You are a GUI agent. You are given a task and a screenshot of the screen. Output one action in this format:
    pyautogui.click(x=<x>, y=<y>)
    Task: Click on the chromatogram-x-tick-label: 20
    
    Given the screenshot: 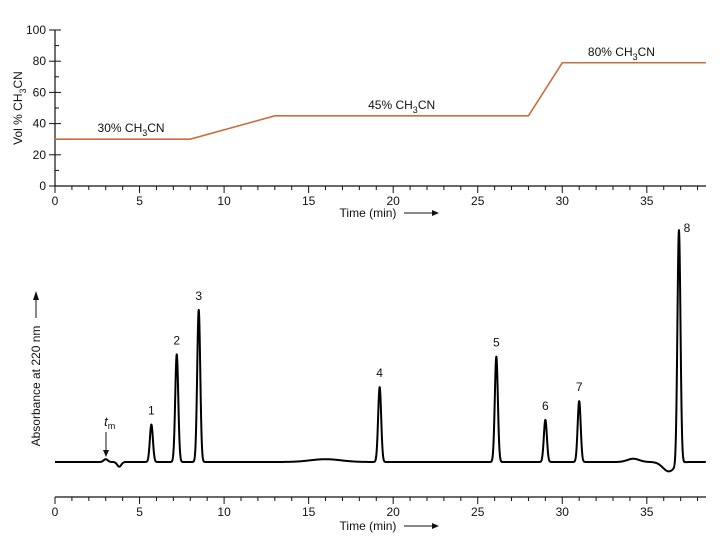 What is the action you would take?
    pyautogui.click(x=394, y=512)
    